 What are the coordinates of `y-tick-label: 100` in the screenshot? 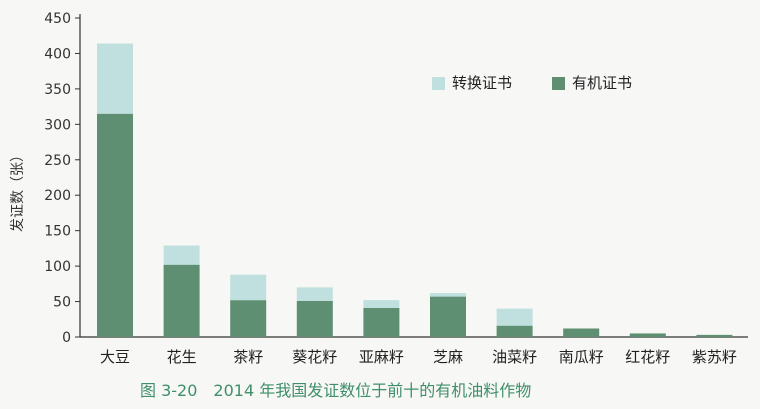 It's located at (57, 267).